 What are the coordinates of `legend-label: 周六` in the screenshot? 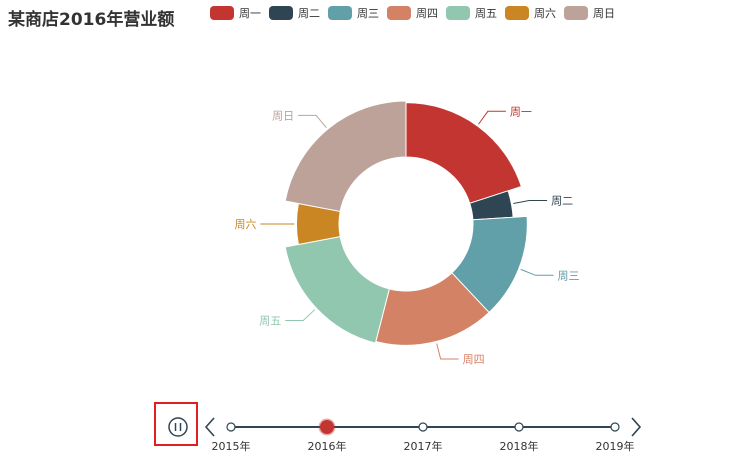 It's located at (545, 13).